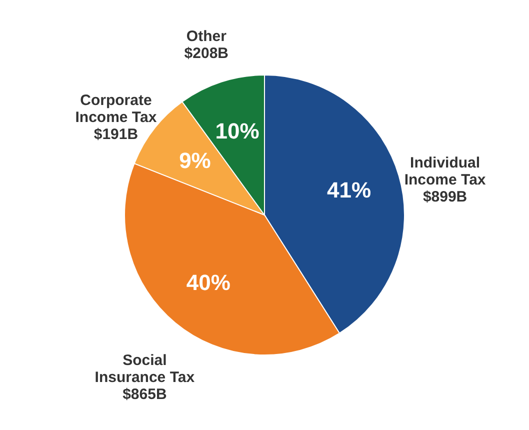  I want to click on slice-label: Corporate Income Tax $191B, so click(116, 117).